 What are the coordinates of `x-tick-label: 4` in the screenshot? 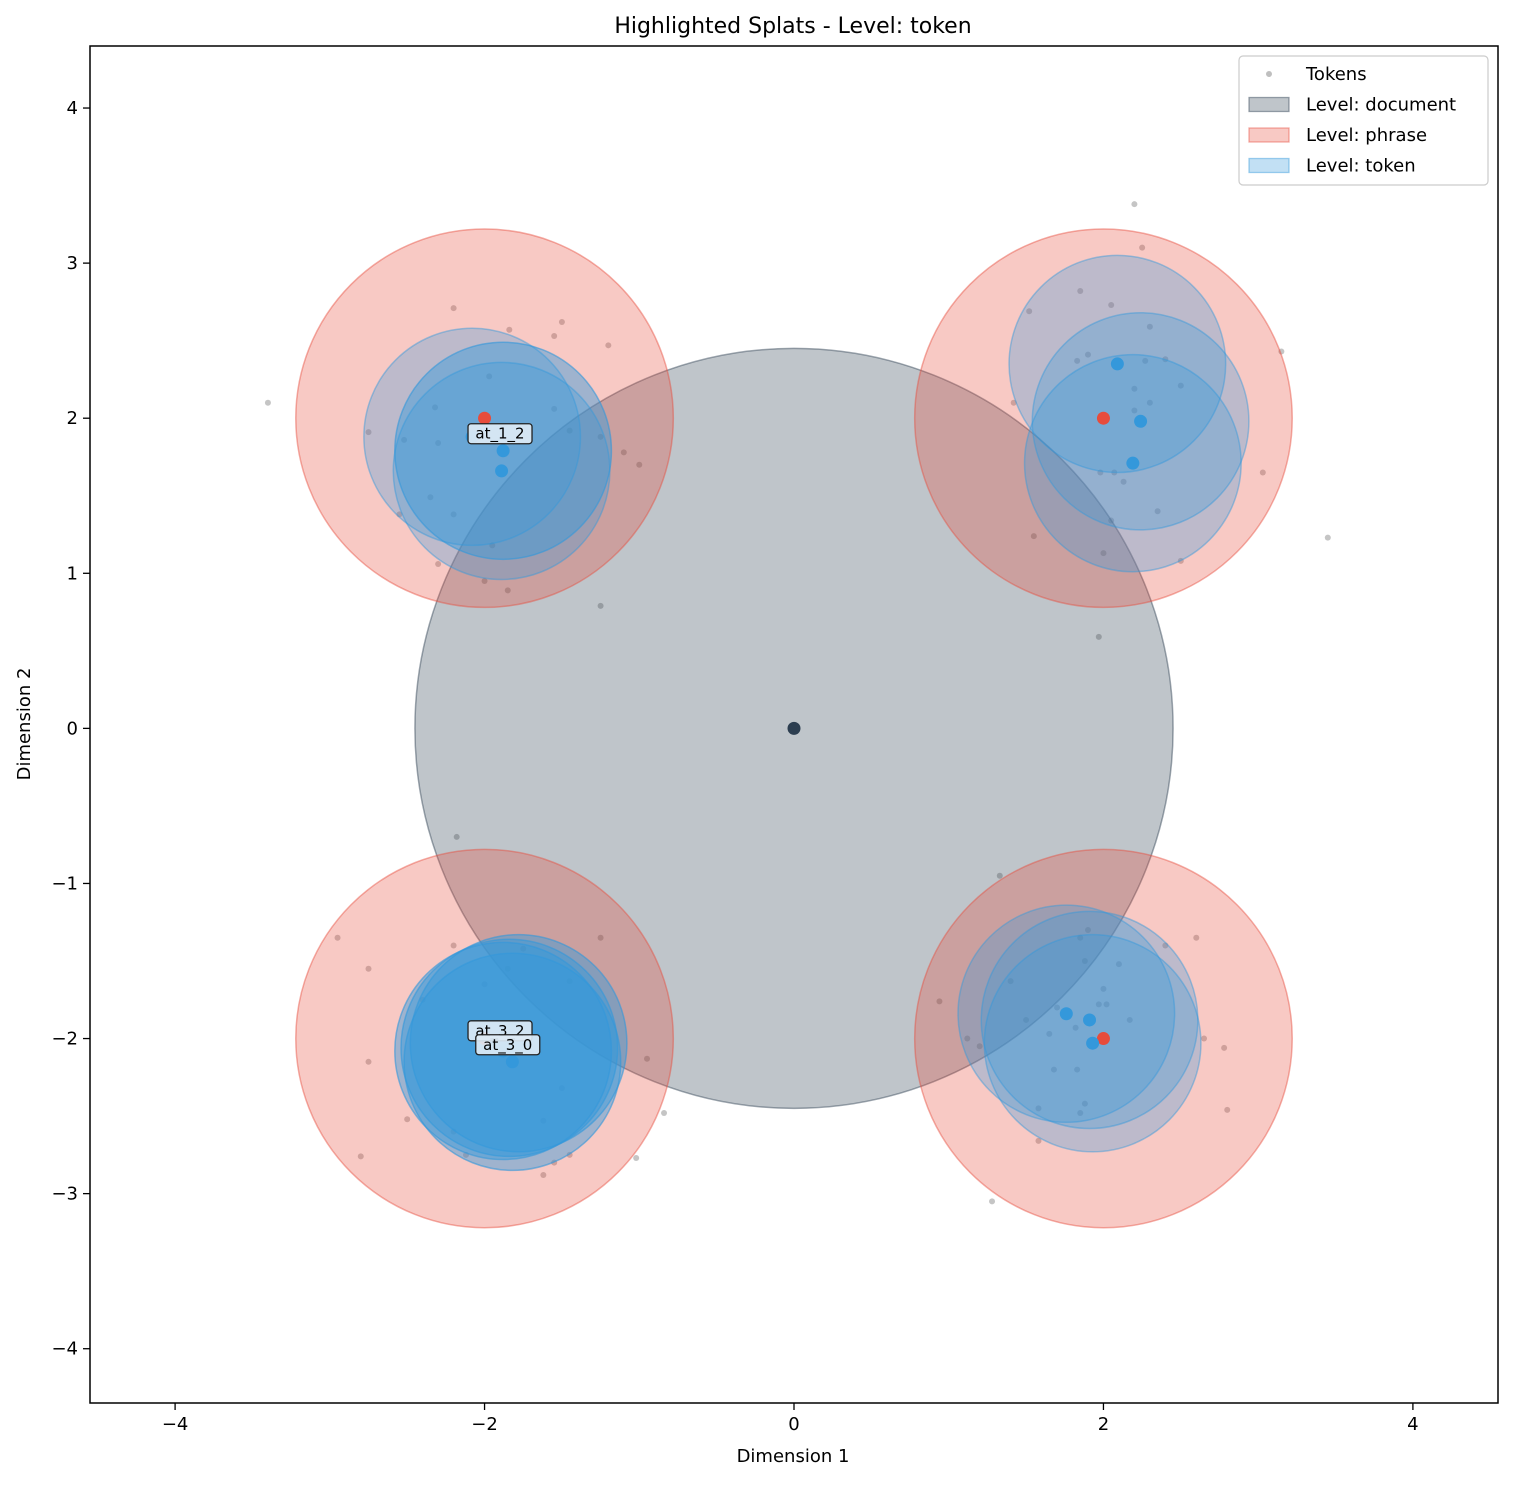 It's located at (1412, 1424).